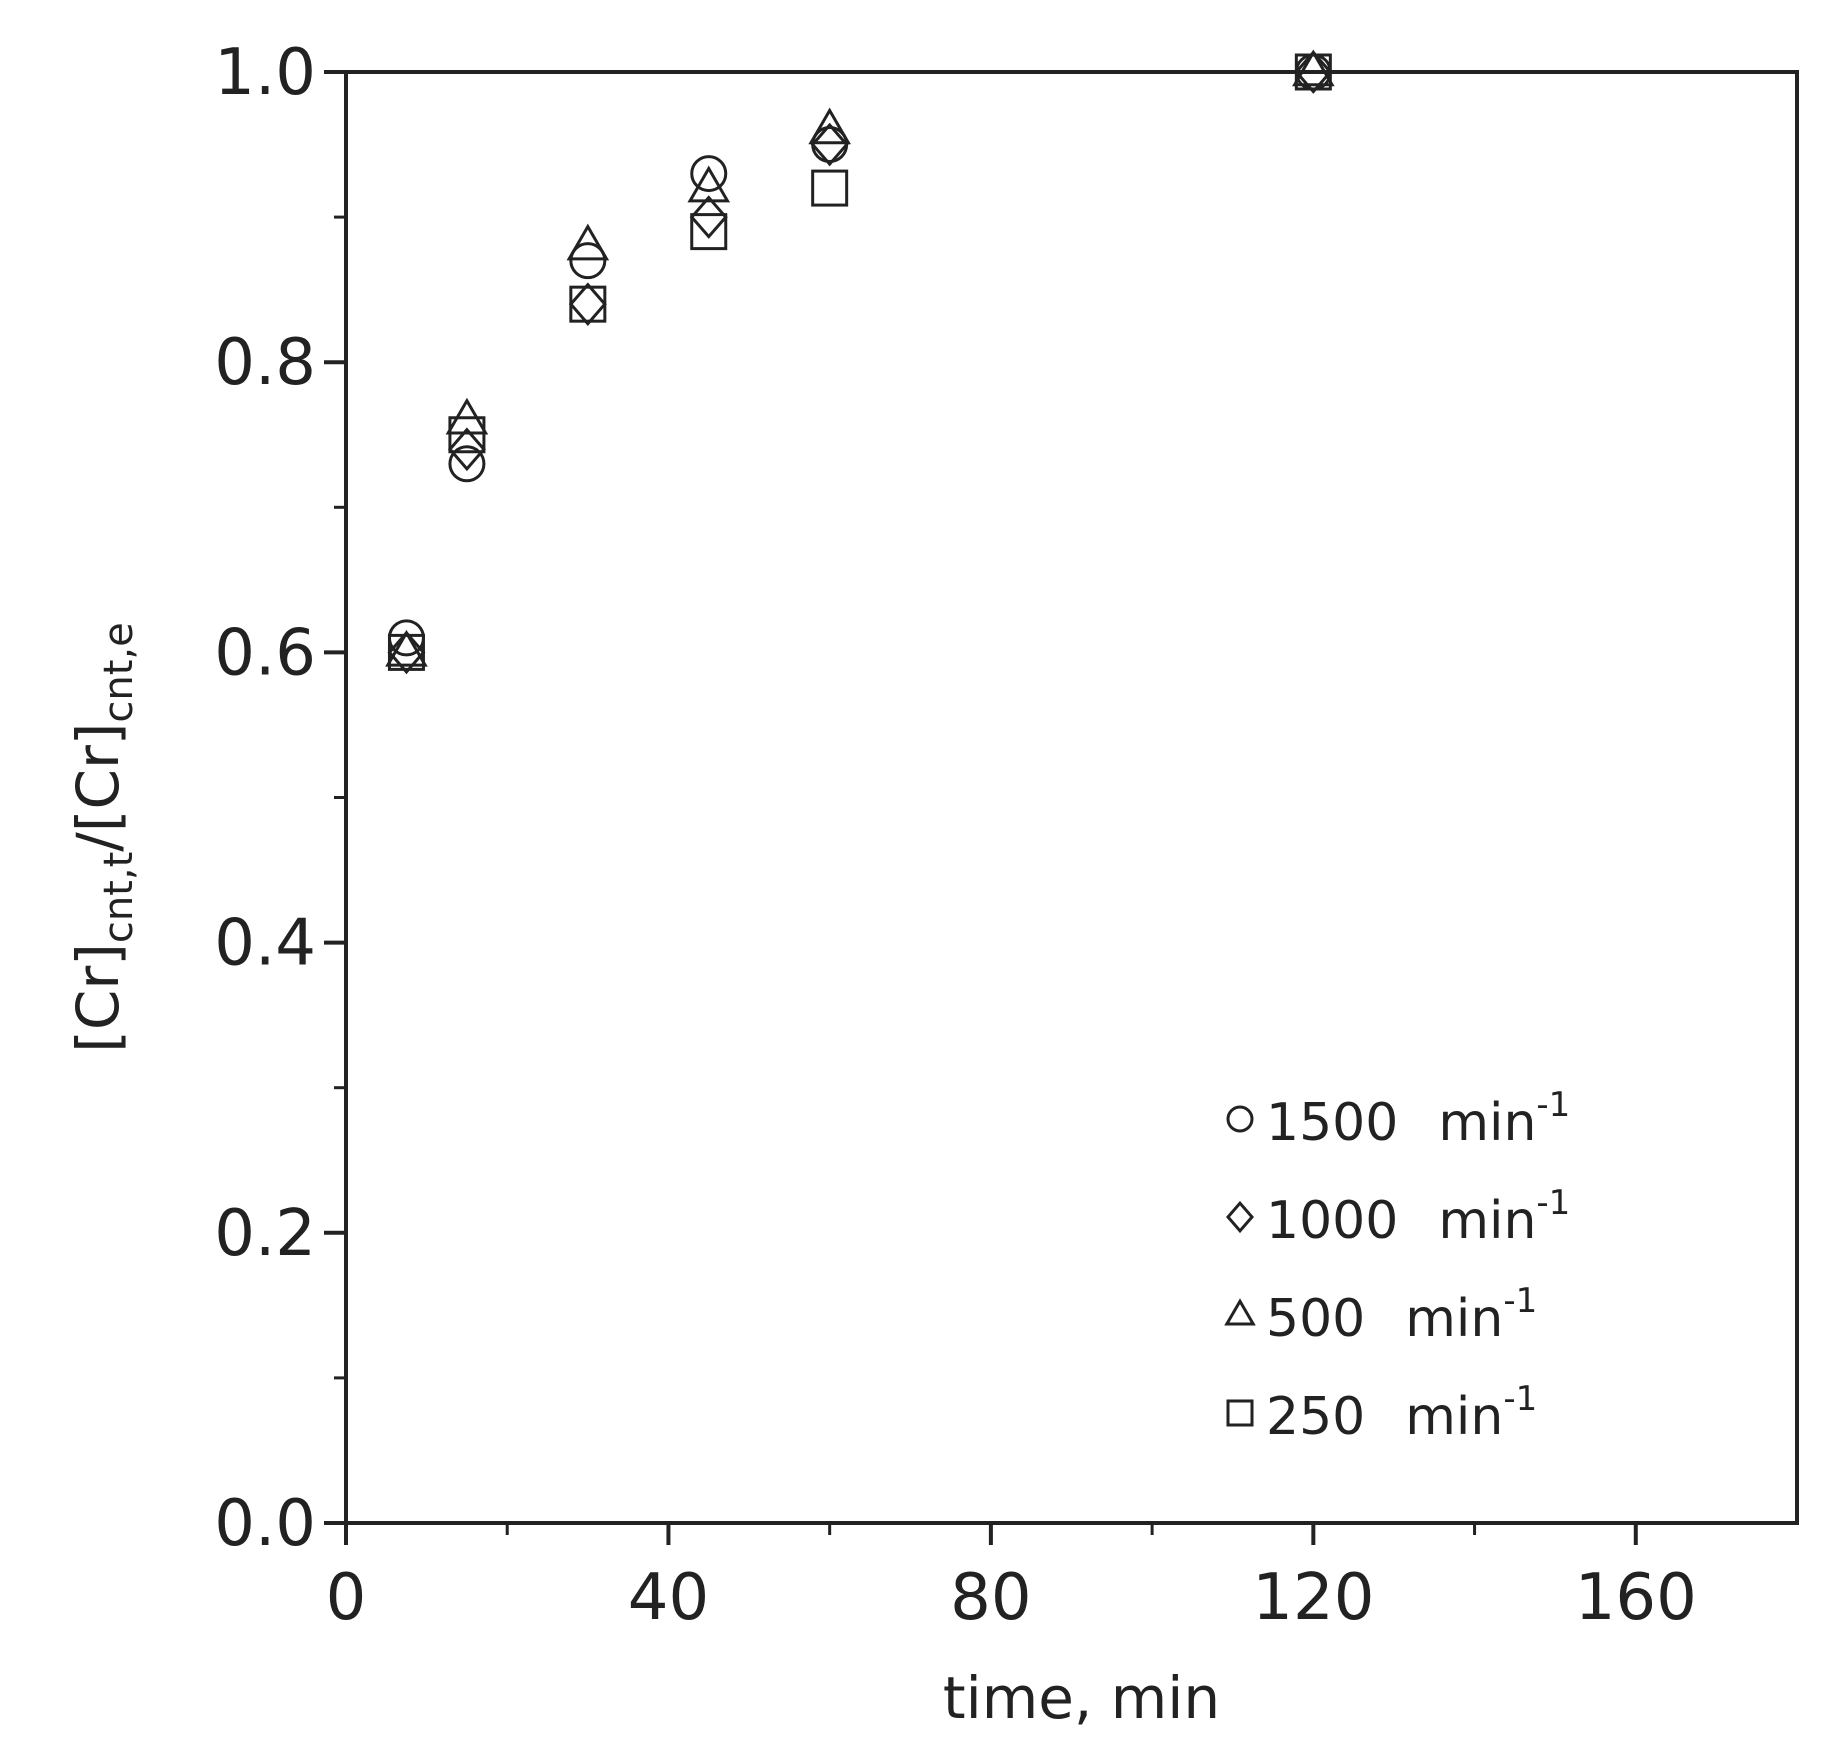  Describe the element at coordinates (1418, 1217) in the screenshot. I see `legend-label: 1000 min-1` at that location.